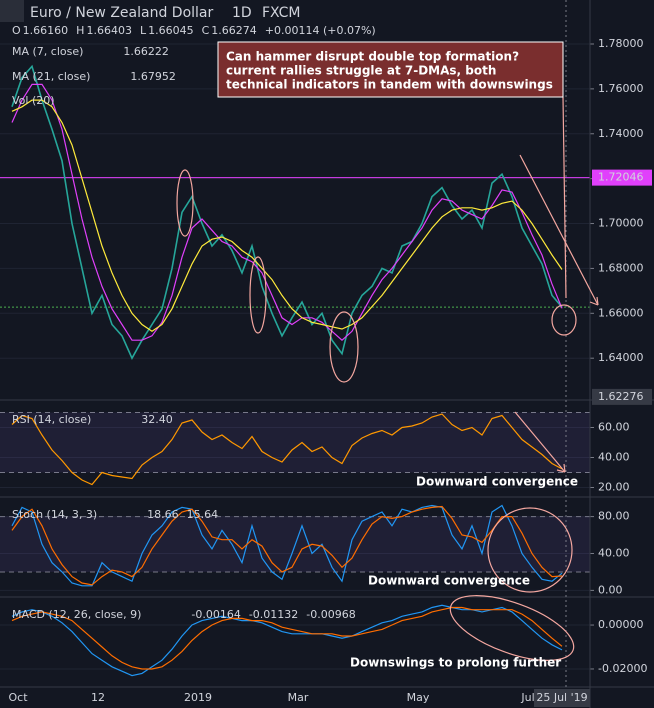  I want to click on annotation-text: current rallies struggle at 7-DMAs, both, so click(361, 71).